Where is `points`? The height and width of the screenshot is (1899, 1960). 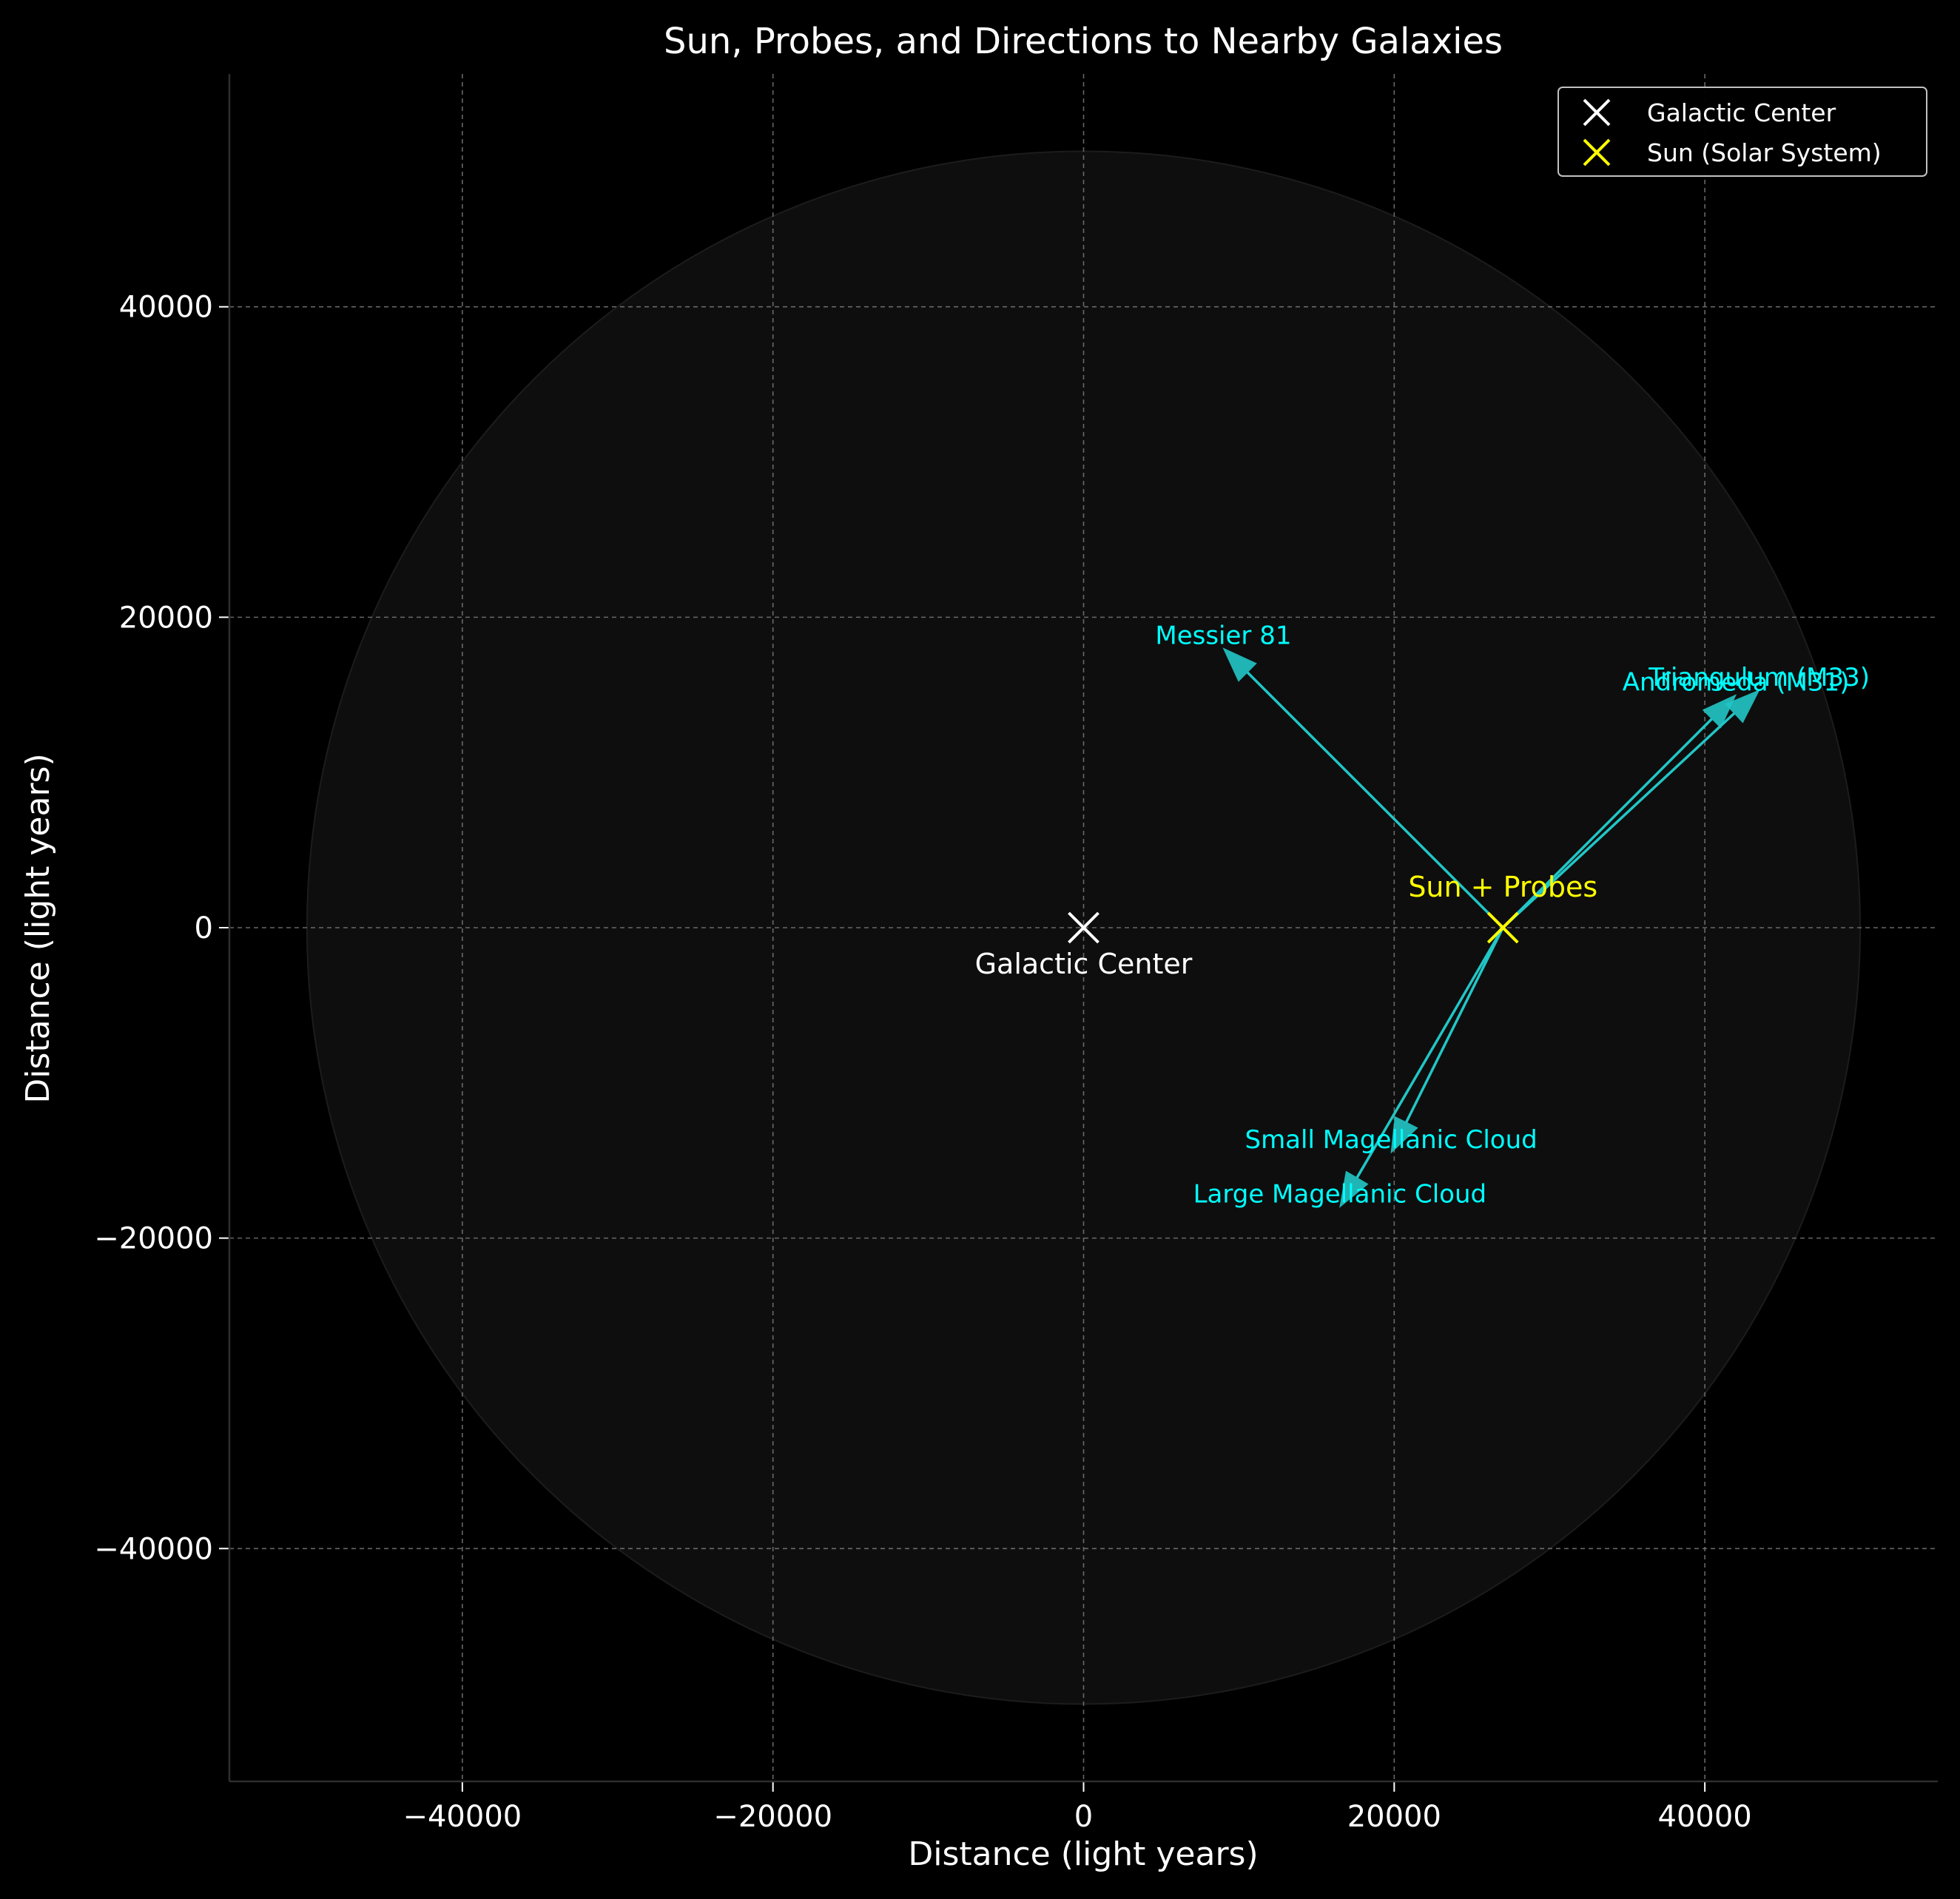 points is located at coordinates (1293, 927).